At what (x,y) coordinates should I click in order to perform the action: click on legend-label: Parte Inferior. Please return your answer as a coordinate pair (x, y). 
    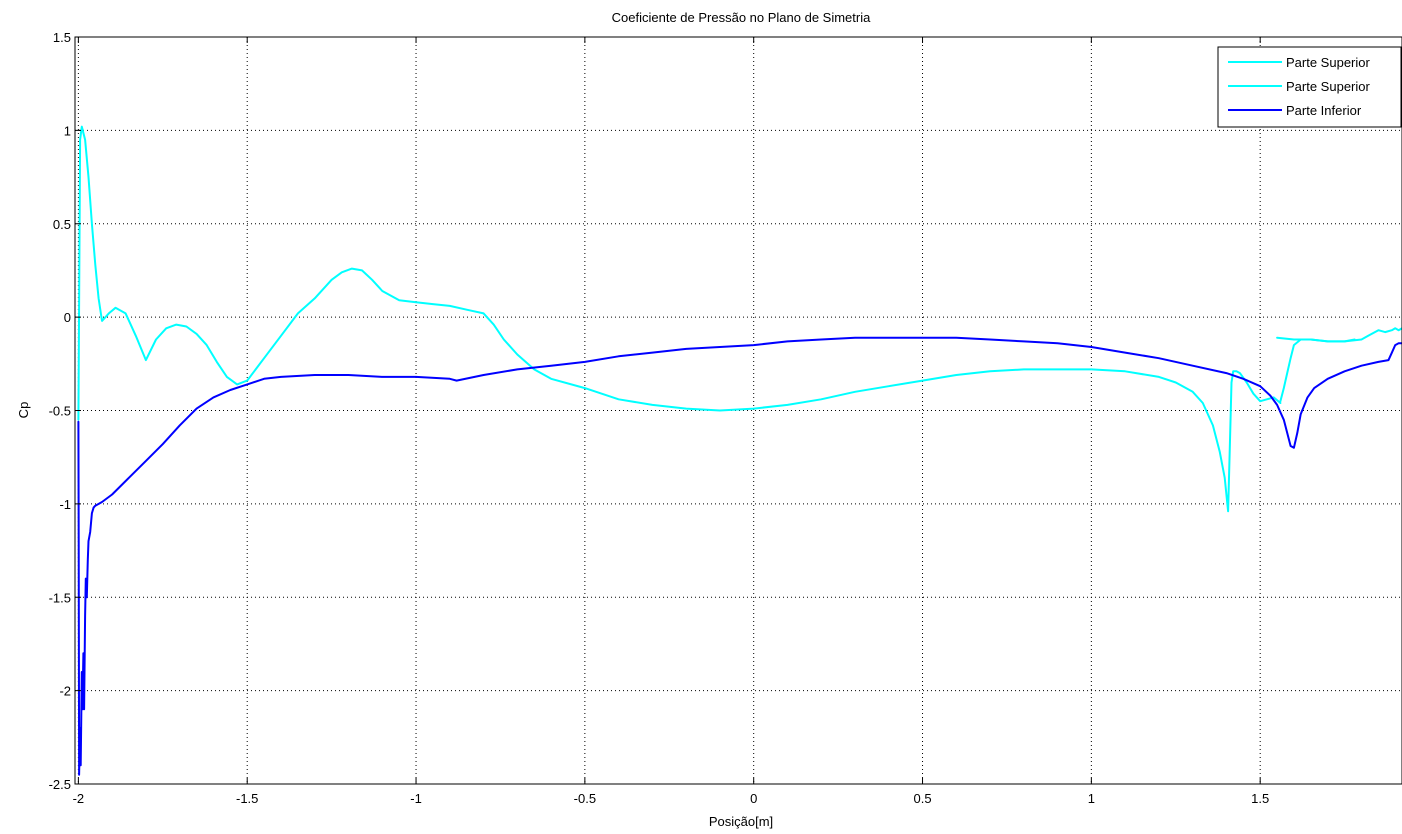
    Looking at the image, I should click on (1324, 110).